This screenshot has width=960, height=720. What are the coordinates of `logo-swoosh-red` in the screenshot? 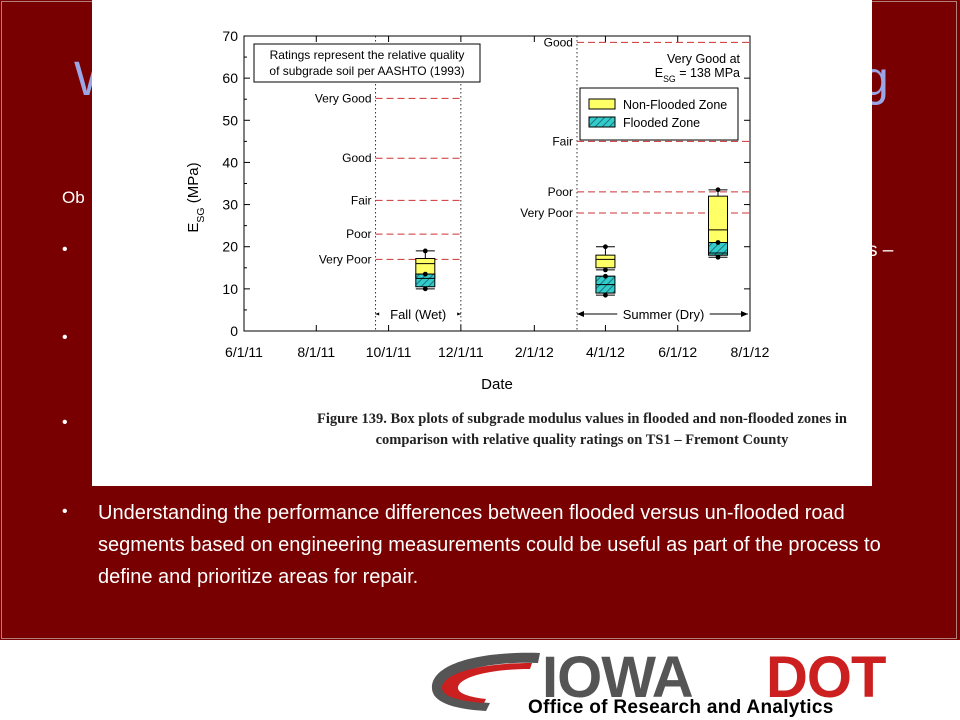 It's located at (486, 683).